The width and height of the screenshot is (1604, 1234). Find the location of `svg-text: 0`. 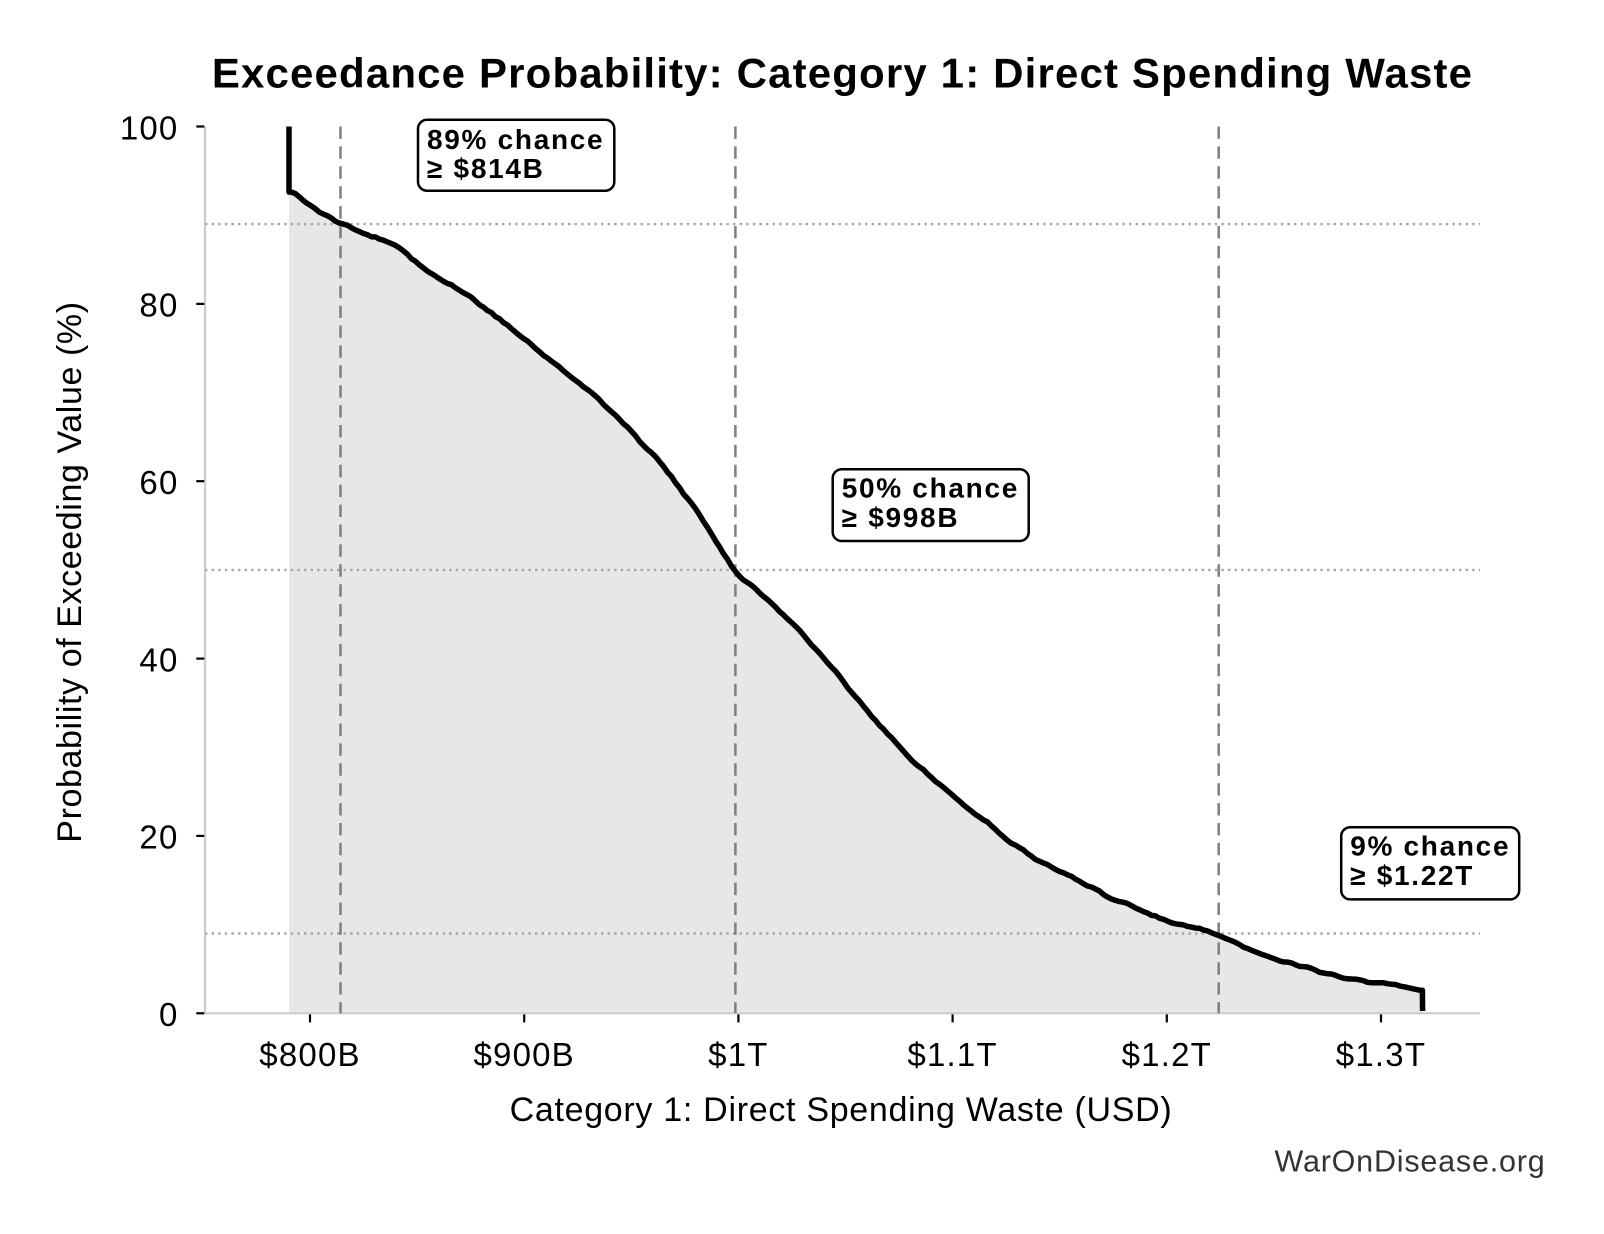

svg-text: 0 is located at coordinates (169, 1014).